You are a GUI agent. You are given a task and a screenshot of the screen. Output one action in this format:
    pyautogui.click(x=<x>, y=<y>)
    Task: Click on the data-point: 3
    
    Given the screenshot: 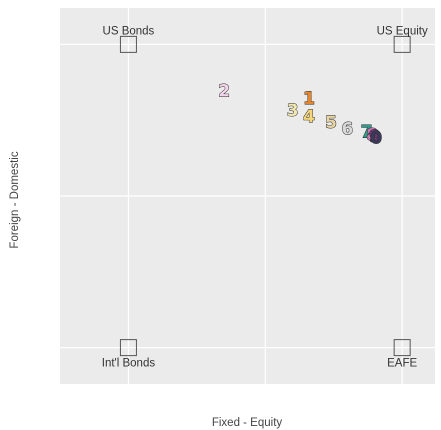 What is the action you would take?
    pyautogui.click(x=293, y=111)
    